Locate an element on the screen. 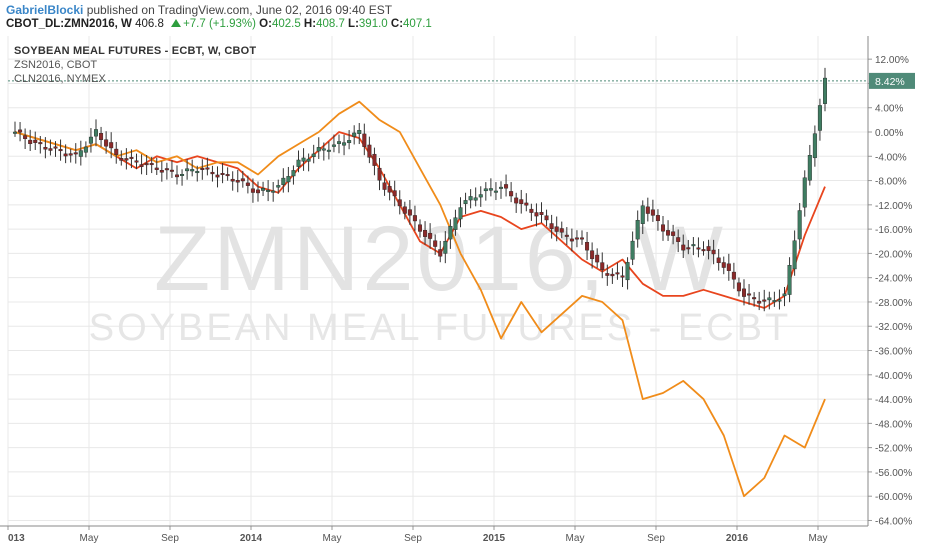  watermark-description: SOYBEAN MEAL FUTURES - ECBT is located at coordinates (440, 328).